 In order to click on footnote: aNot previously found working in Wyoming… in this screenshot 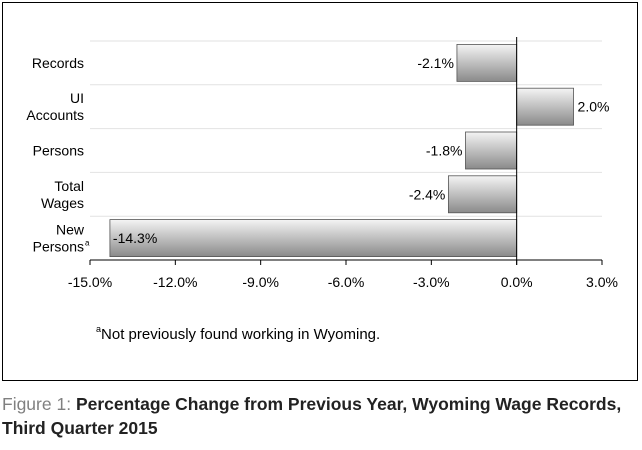, I will do `click(238, 333)`.